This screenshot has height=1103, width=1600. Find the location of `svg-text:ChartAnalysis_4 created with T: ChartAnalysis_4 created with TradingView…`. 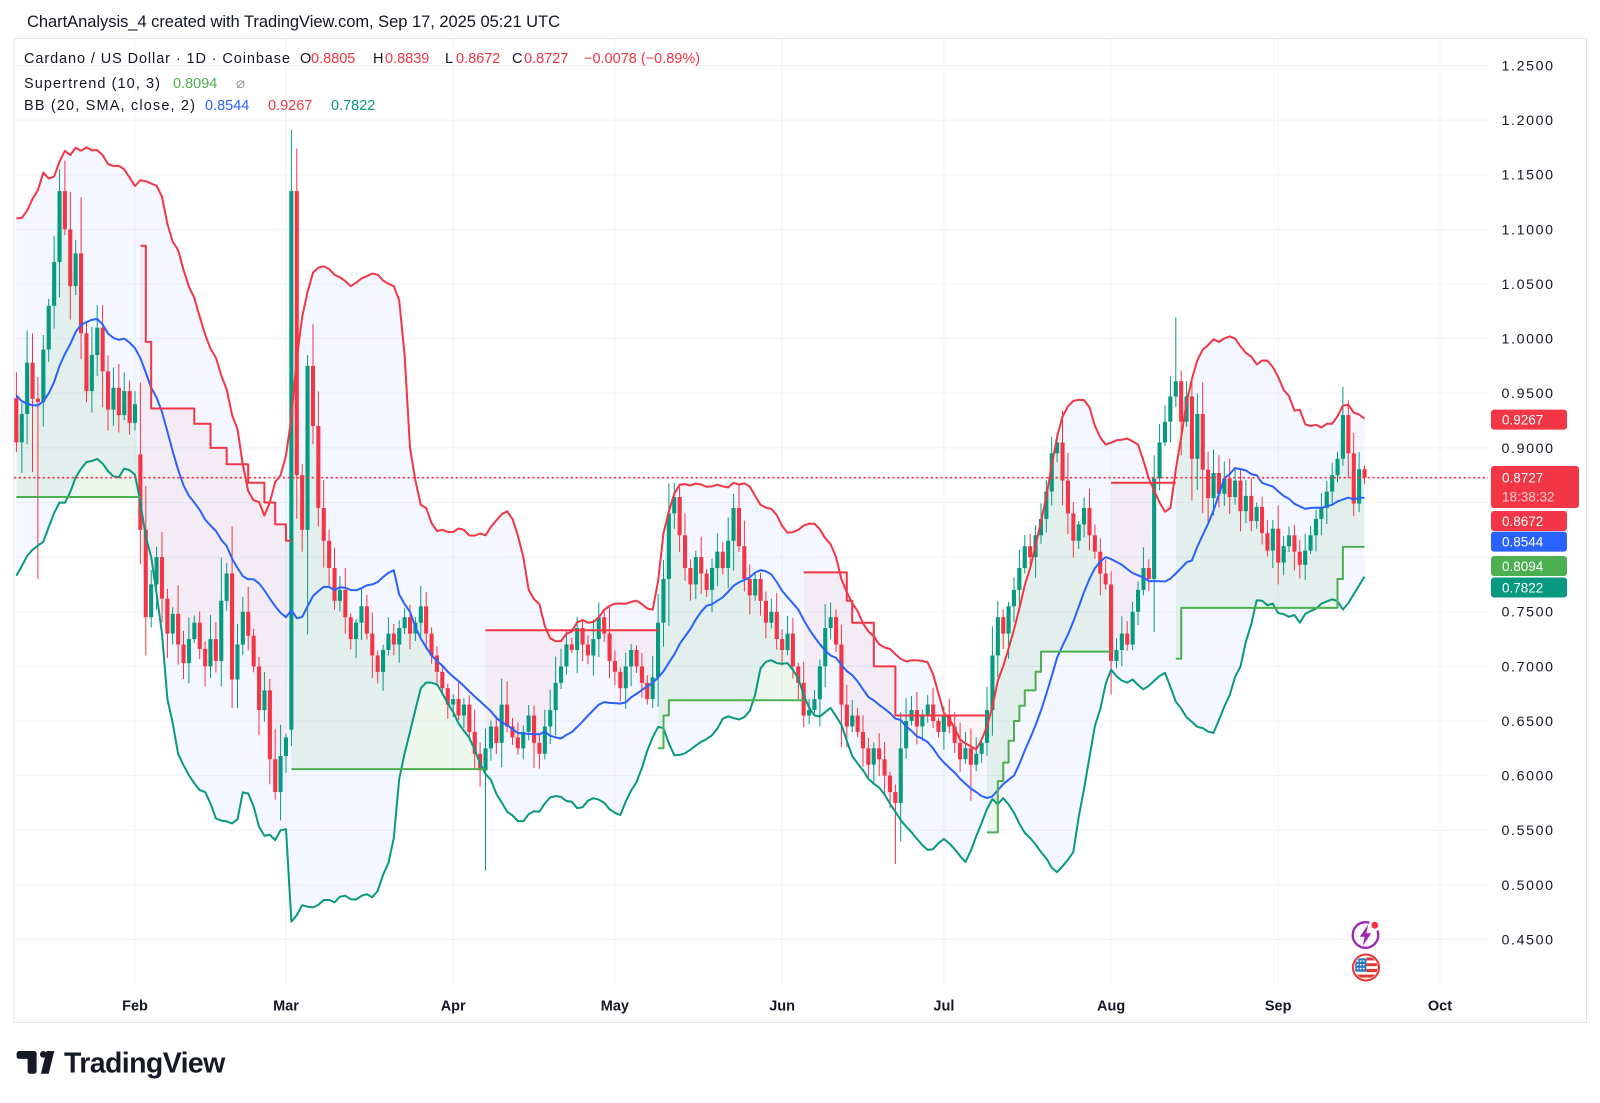

svg-text:ChartAnalysis_4 created with T: ChartAnalysis_4 created with TradingView… is located at coordinates (293, 22).